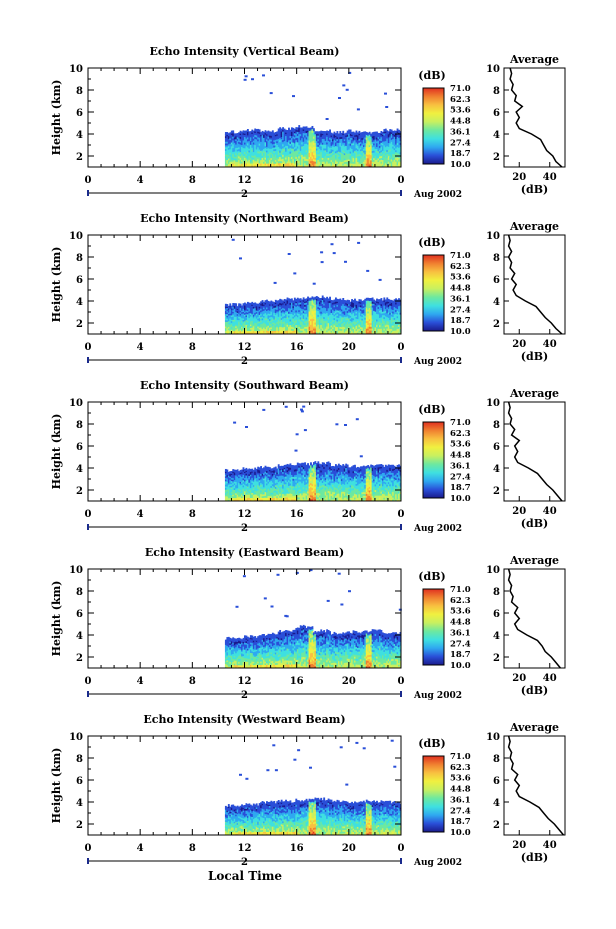  Describe the element at coordinates (437, 362) in the screenshot. I see `date-label: Aug 2002` at that location.